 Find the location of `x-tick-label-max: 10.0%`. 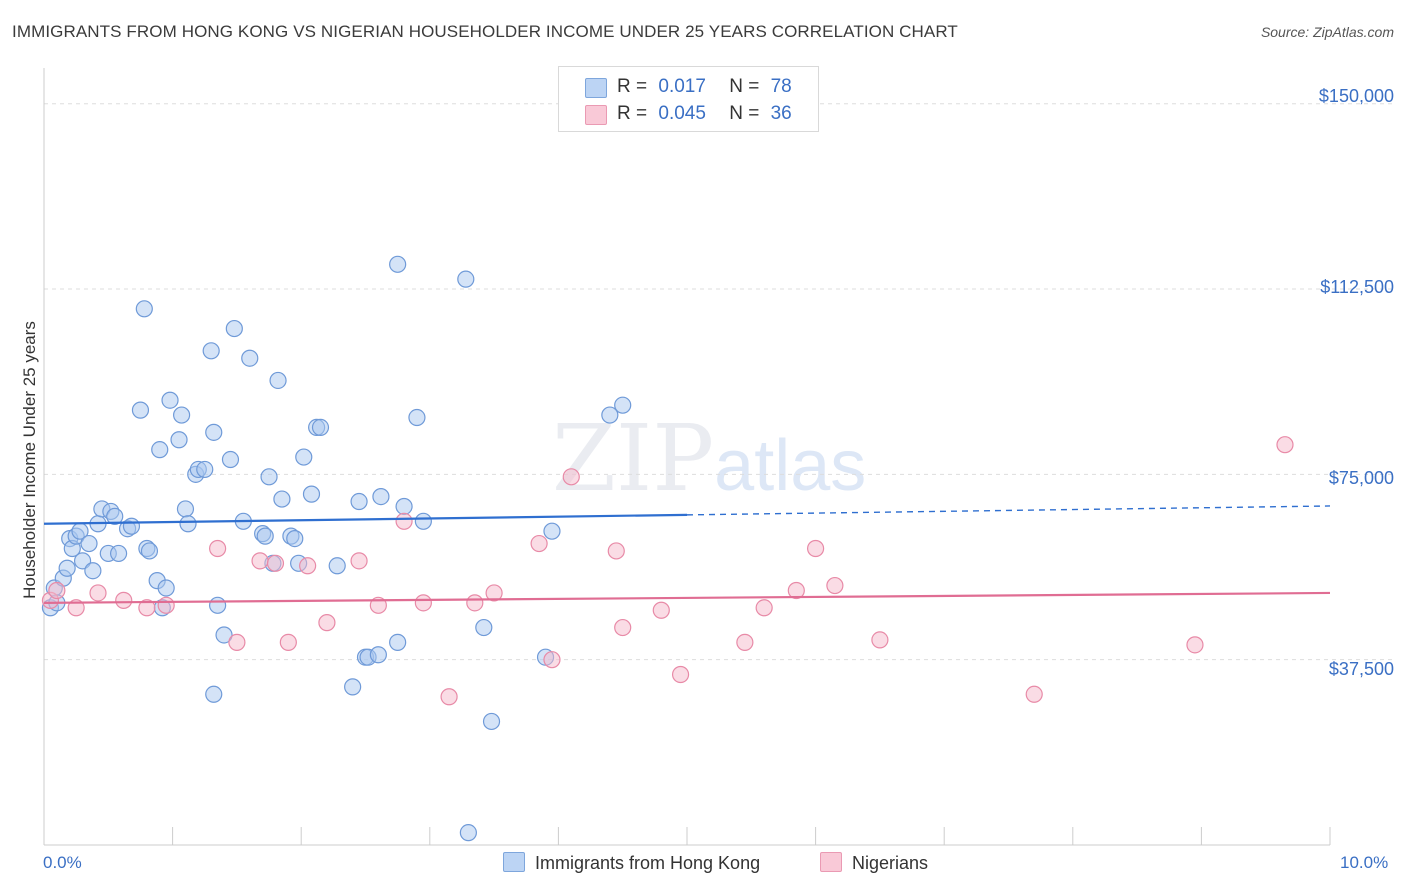

x-tick-label-max: 10.0% is located at coordinates (1364, 862).